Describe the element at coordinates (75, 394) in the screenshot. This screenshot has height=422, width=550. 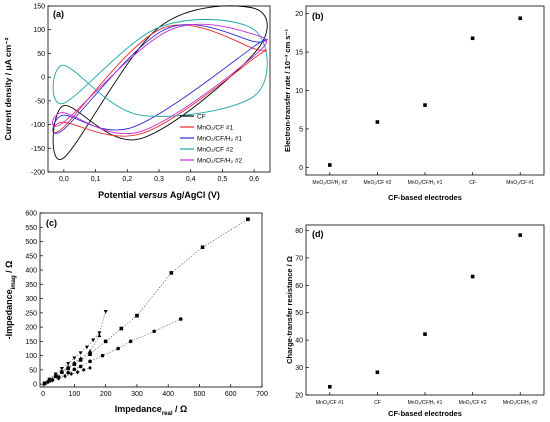
I see `panel-c-xtick-label: 100` at that location.